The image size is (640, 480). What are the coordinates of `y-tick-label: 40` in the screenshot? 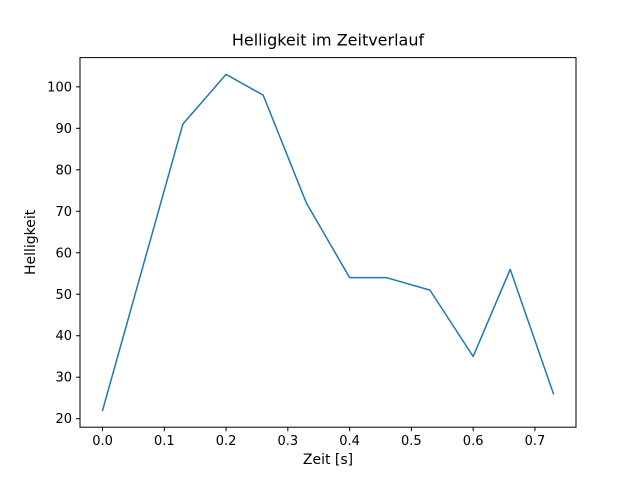 It's located at (63, 336).